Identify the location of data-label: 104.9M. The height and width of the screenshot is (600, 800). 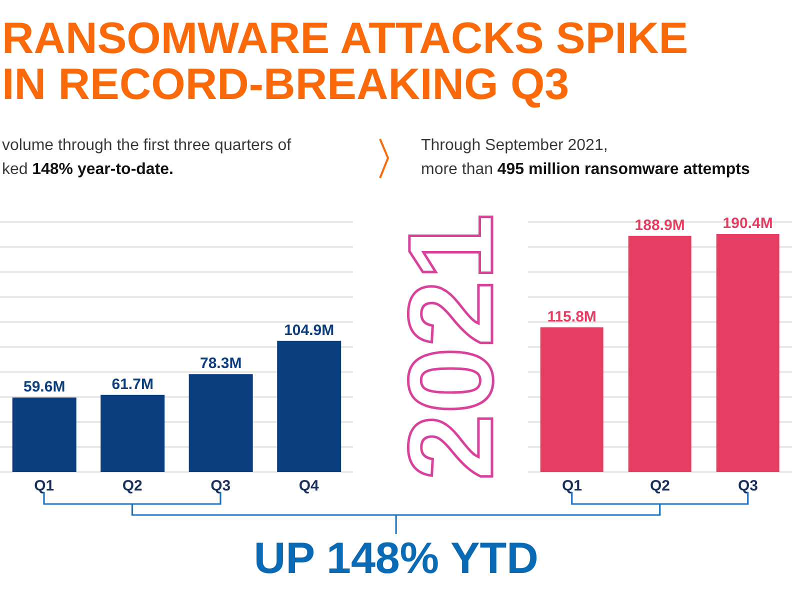
(309, 330).